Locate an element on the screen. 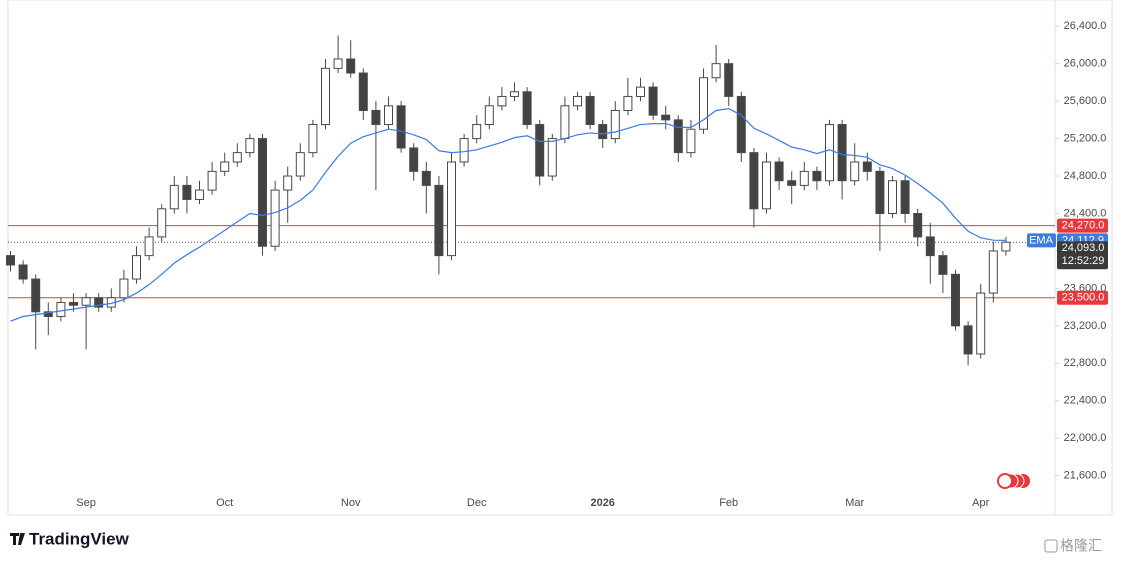 The image size is (1125, 570). y-tick-label: 24,800.0 is located at coordinates (1085, 176).